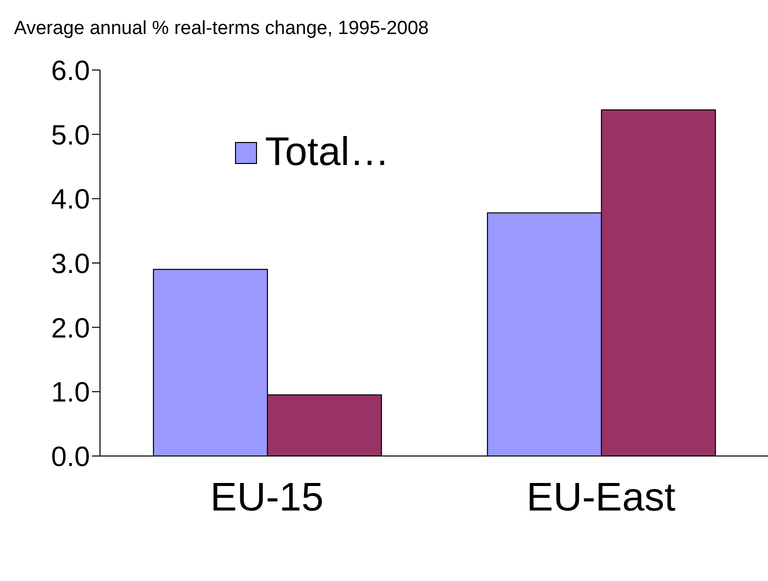  What do you see at coordinates (70, 199) in the screenshot?
I see `y-tick-label: 4.0` at bounding box center [70, 199].